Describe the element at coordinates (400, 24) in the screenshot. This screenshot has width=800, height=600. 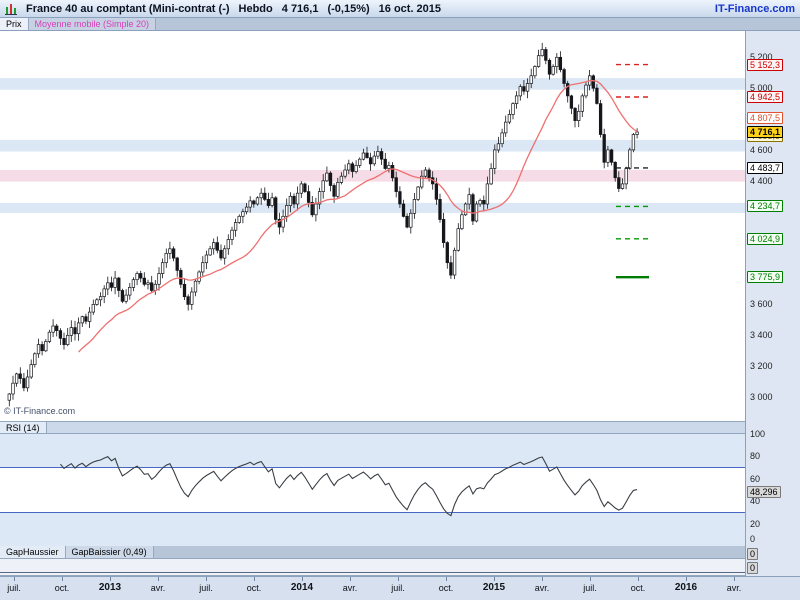
I see `legend-bar: Prix Moyenne mobile (Simple 20)` at that location.